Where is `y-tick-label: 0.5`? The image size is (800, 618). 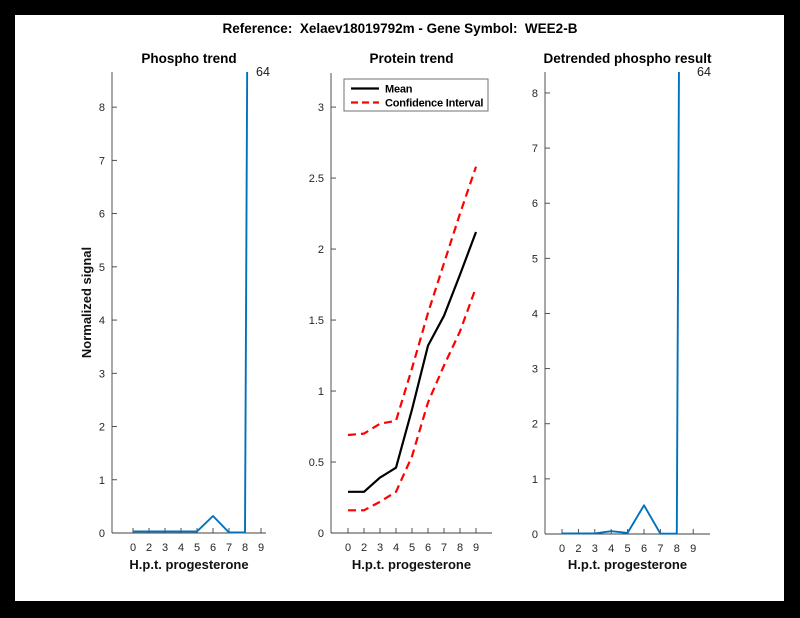 y-tick-label: 0.5 is located at coordinates (316, 463).